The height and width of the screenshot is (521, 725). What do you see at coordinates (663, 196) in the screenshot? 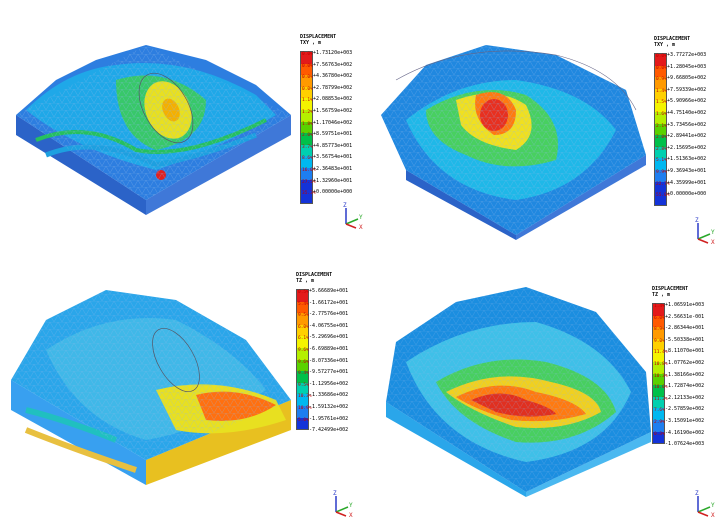
I see `legend-percent: 55.0%` at bounding box center [663, 196].